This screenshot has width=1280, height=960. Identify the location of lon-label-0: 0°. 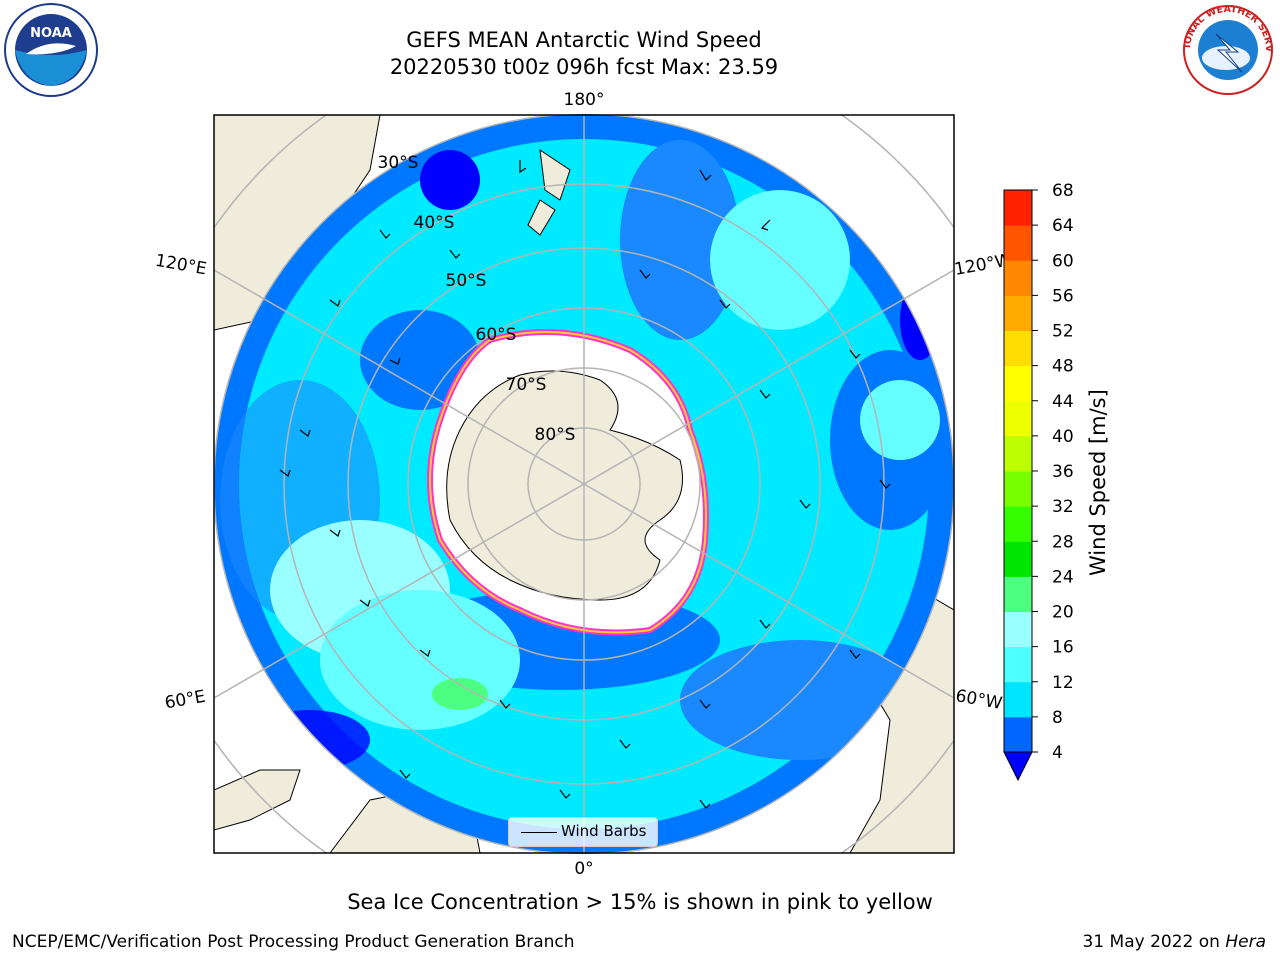
(583, 869).